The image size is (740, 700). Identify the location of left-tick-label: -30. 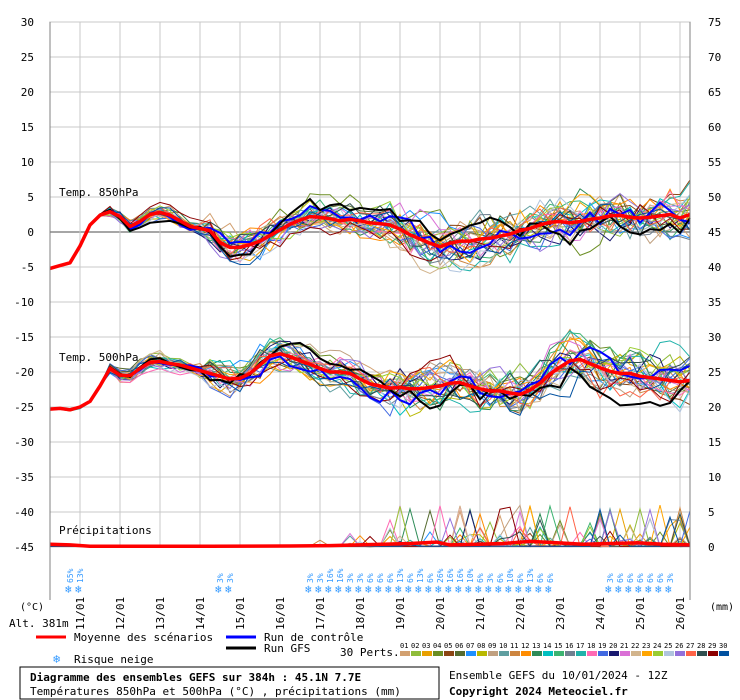
(24, 442).